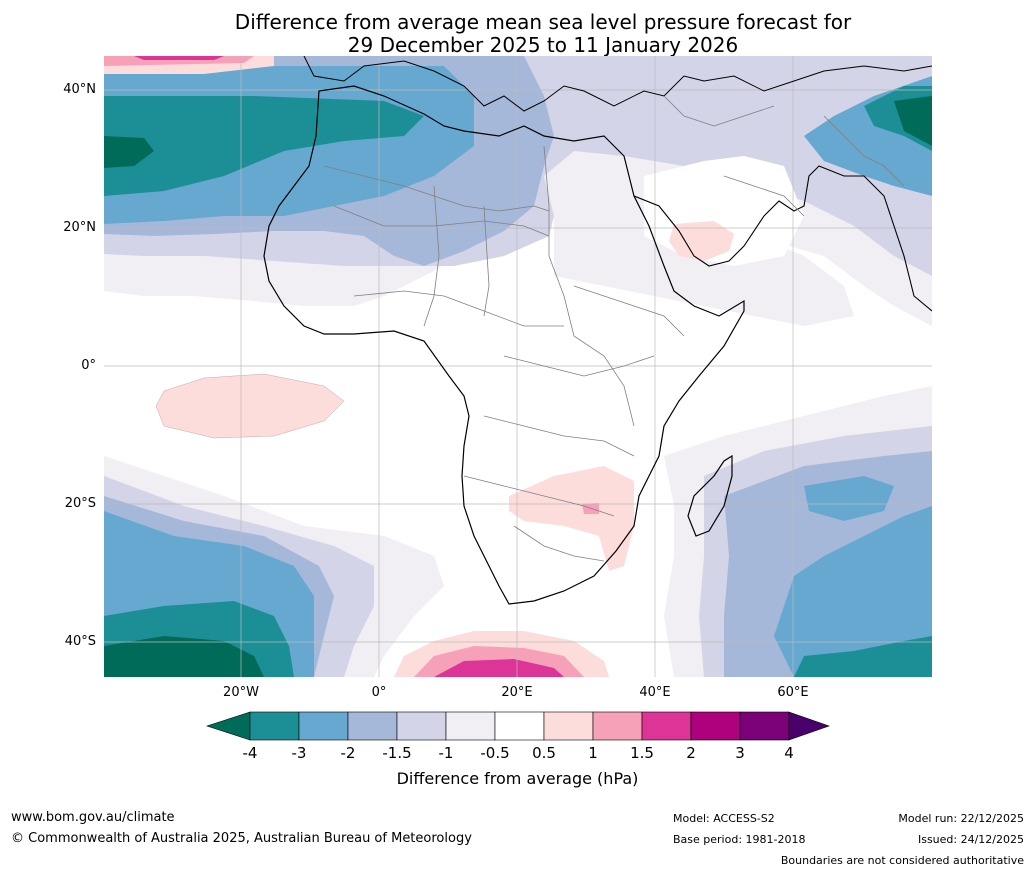 This screenshot has width=1035, height=873. I want to click on contour-sahara-light, so click(704, 266).